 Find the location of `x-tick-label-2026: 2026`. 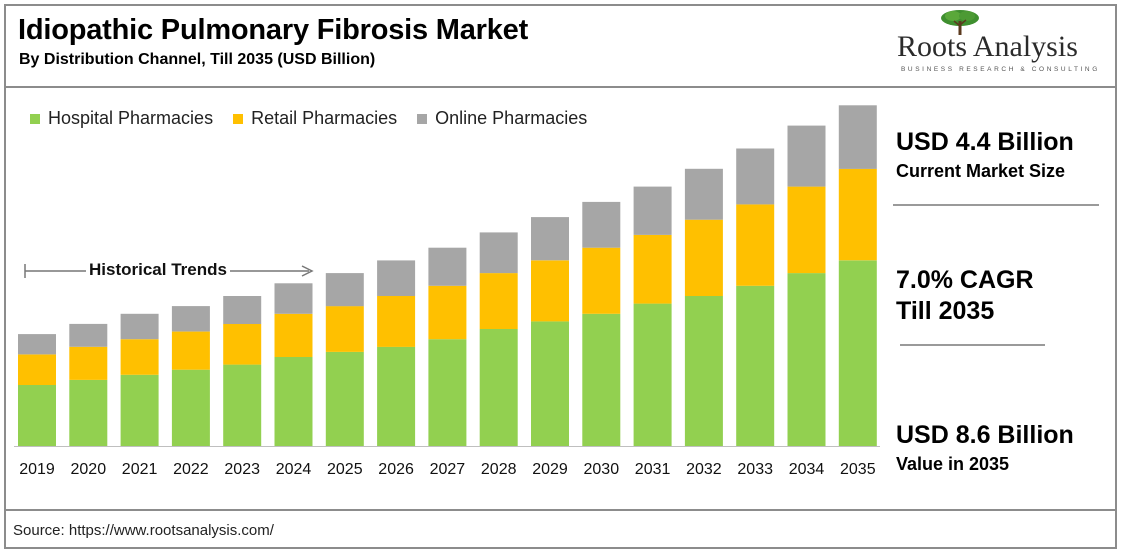

x-tick-label-2026: 2026 is located at coordinates (396, 469).